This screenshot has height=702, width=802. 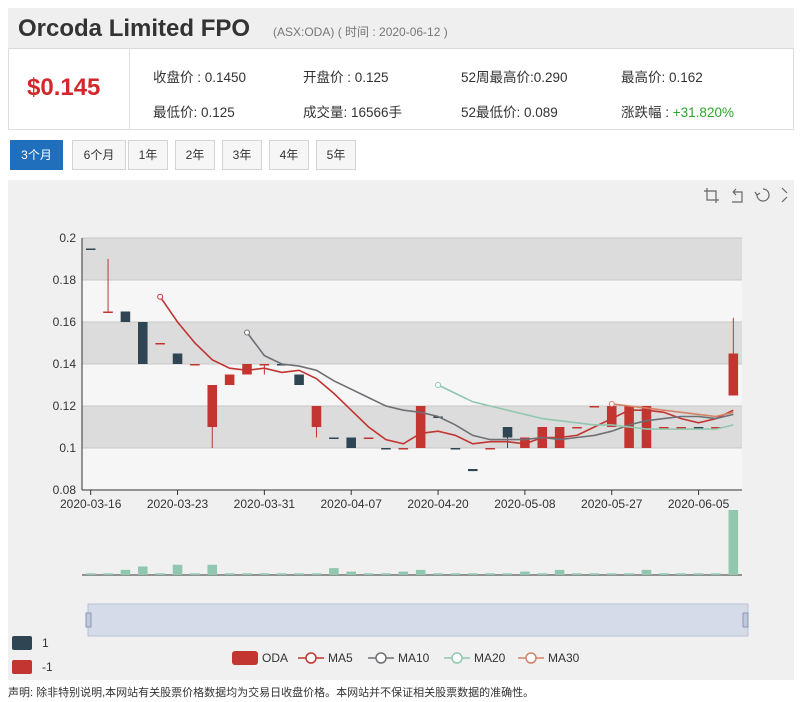 What do you see at coordinates (412, 543) in the screenshot?
I see `volume-bars` at bounding box center [412, 543].